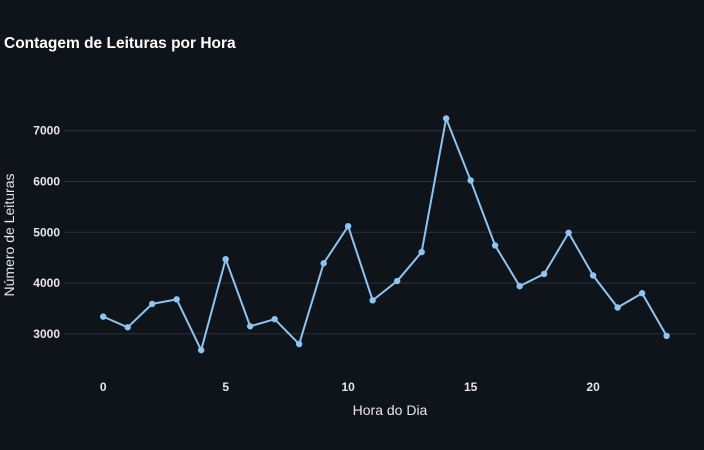 This screenshot has height=450, width=704. I want to click on y-axis-ticks: 3000 4000 5000 6000 7000, so click(46, 232).